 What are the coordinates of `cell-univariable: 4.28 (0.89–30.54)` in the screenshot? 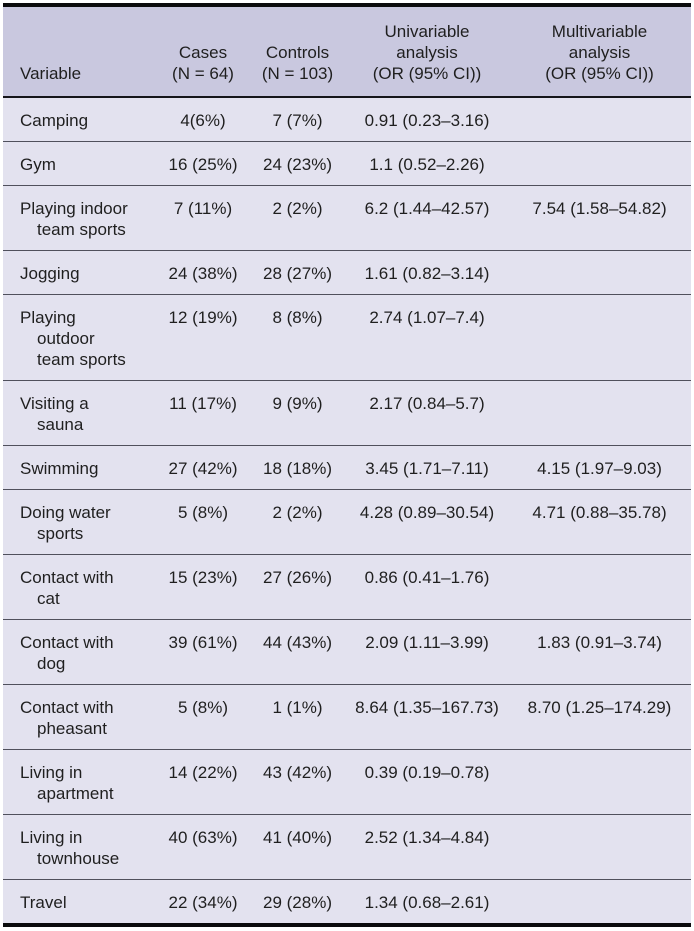 It's located at (427, 522).